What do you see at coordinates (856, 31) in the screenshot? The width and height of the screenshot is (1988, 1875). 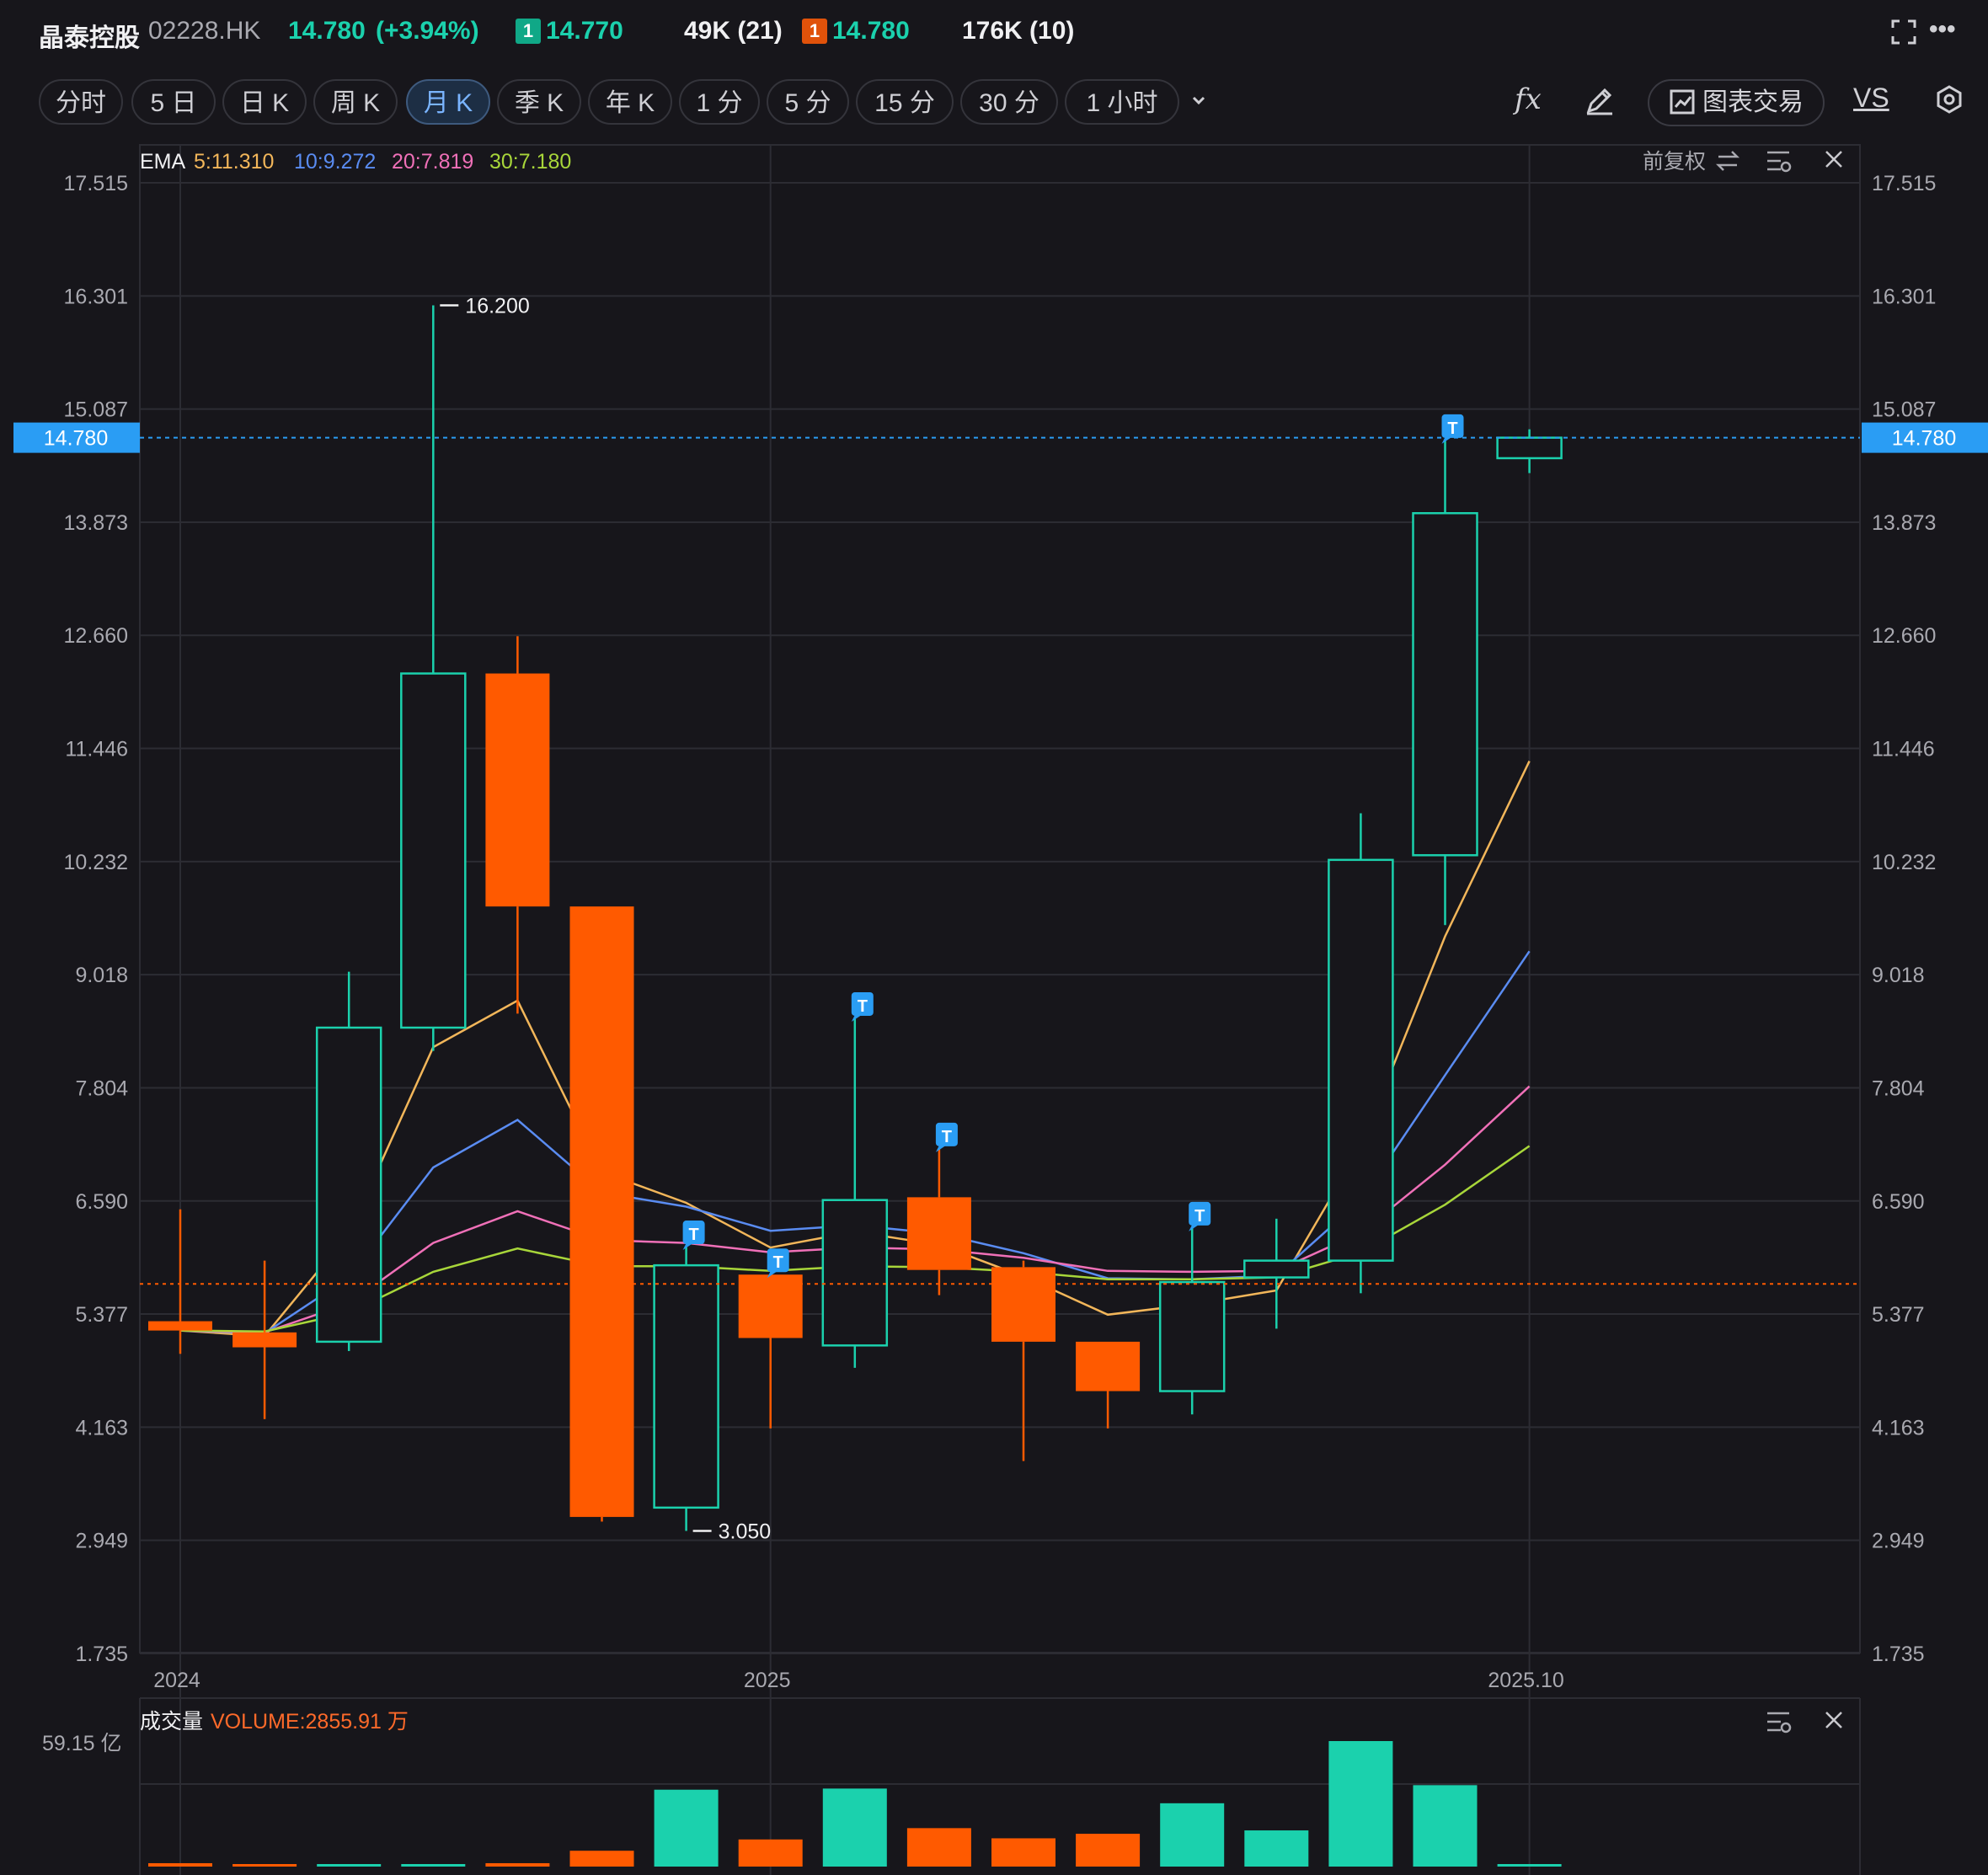 I see `ask-quote: 1 14.780` at bounding box center [856, 31].